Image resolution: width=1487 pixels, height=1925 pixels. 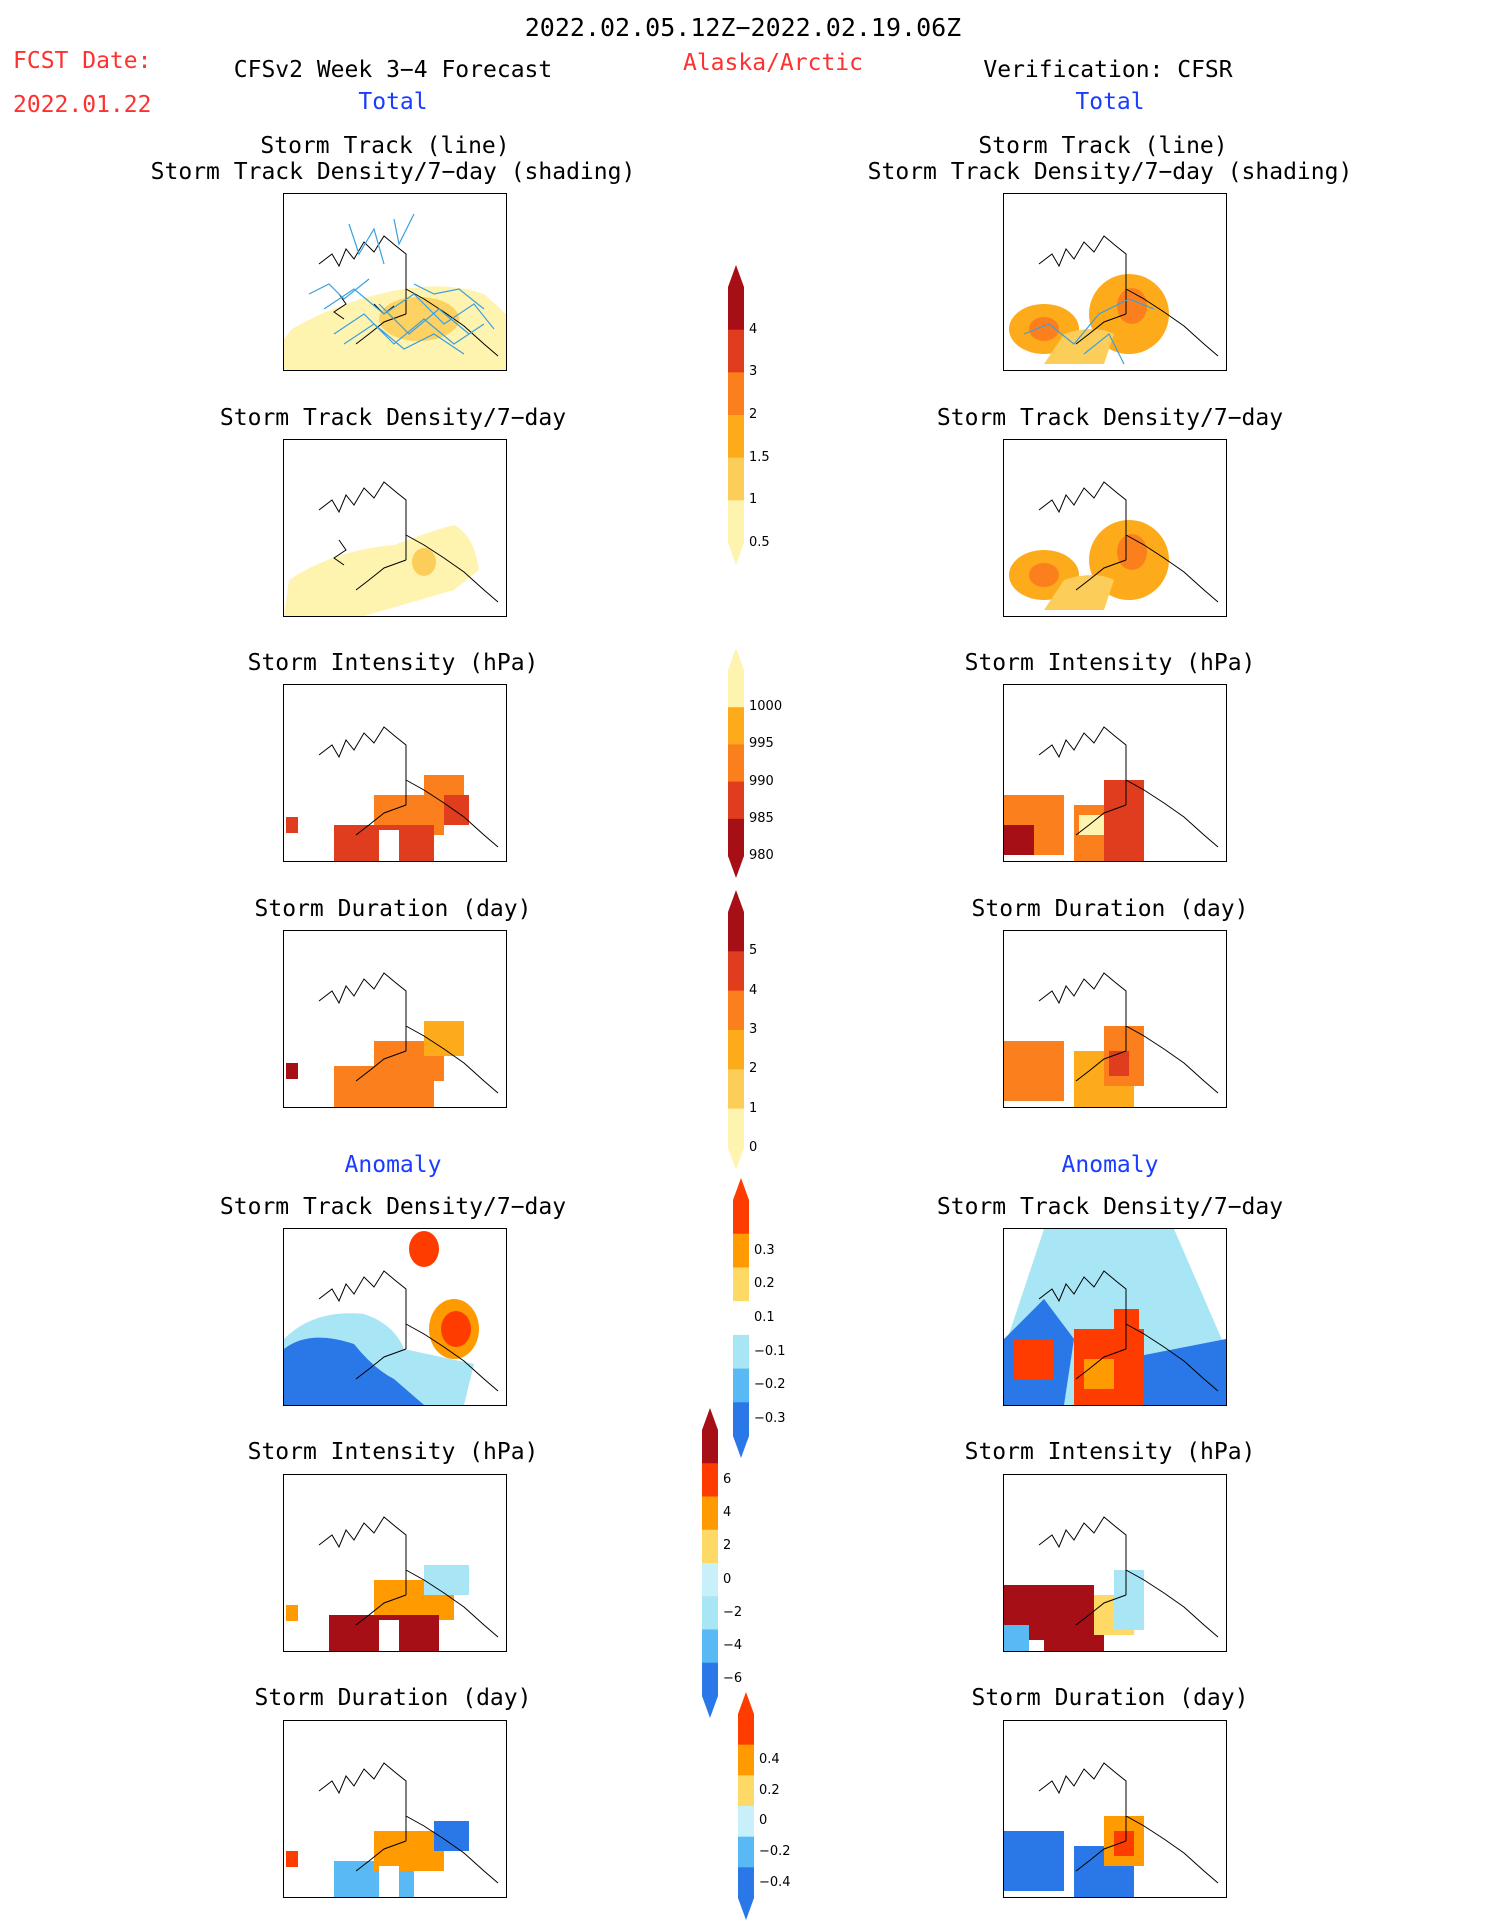 I want to click on map-right-anom-intensity, so click(x=1115, y=1563).